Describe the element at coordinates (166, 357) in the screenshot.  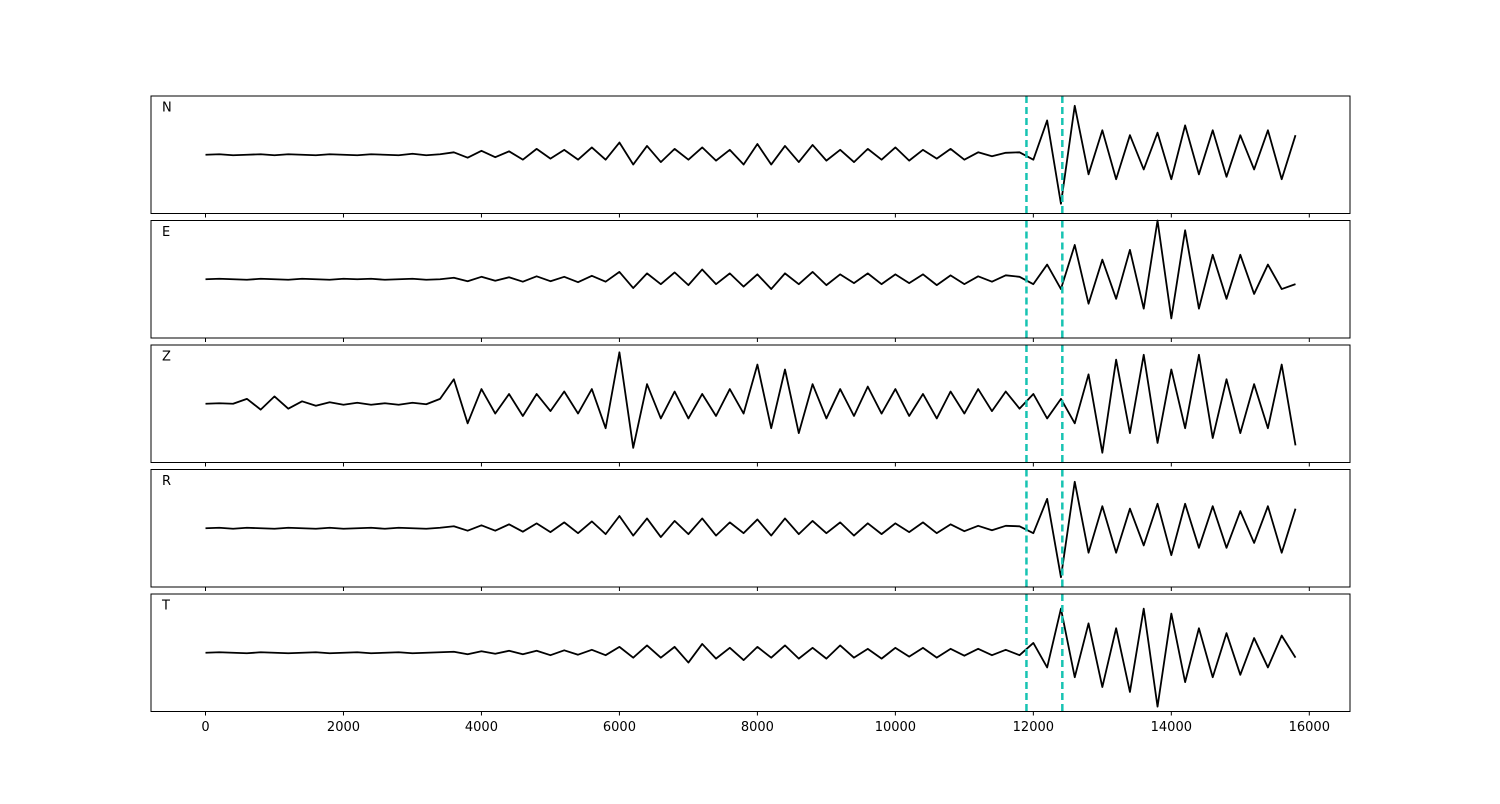
I see `panel-label: Z` at that location.